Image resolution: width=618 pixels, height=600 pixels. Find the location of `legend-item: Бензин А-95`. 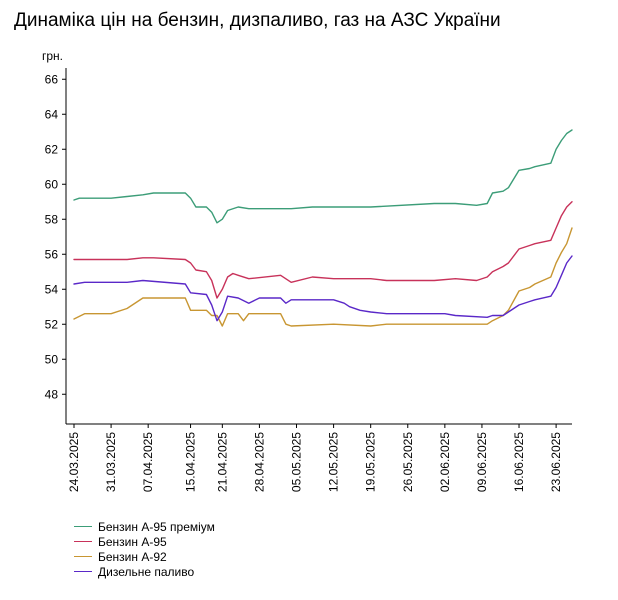

legend-item: Бензин А-95 is located at coordinates (144, 541).